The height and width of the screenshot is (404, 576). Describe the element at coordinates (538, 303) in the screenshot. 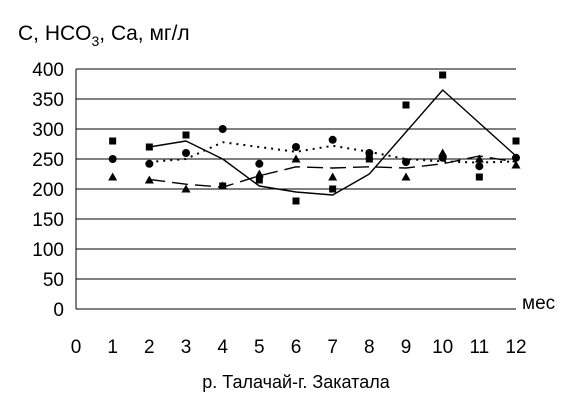

I see `x-axis-unit-label: мес` at that location.